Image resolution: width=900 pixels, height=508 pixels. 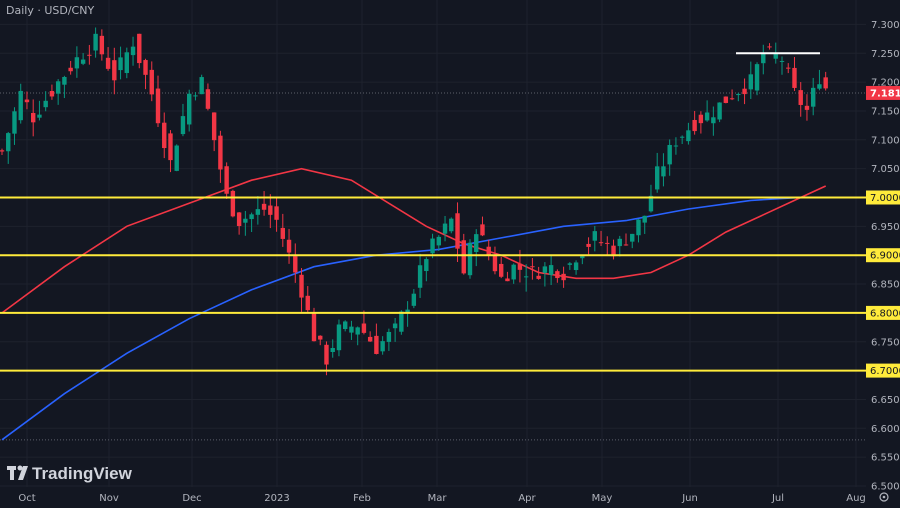 I want to click on level-label-6.9000: 6.9000, so click(x=885, y=256).